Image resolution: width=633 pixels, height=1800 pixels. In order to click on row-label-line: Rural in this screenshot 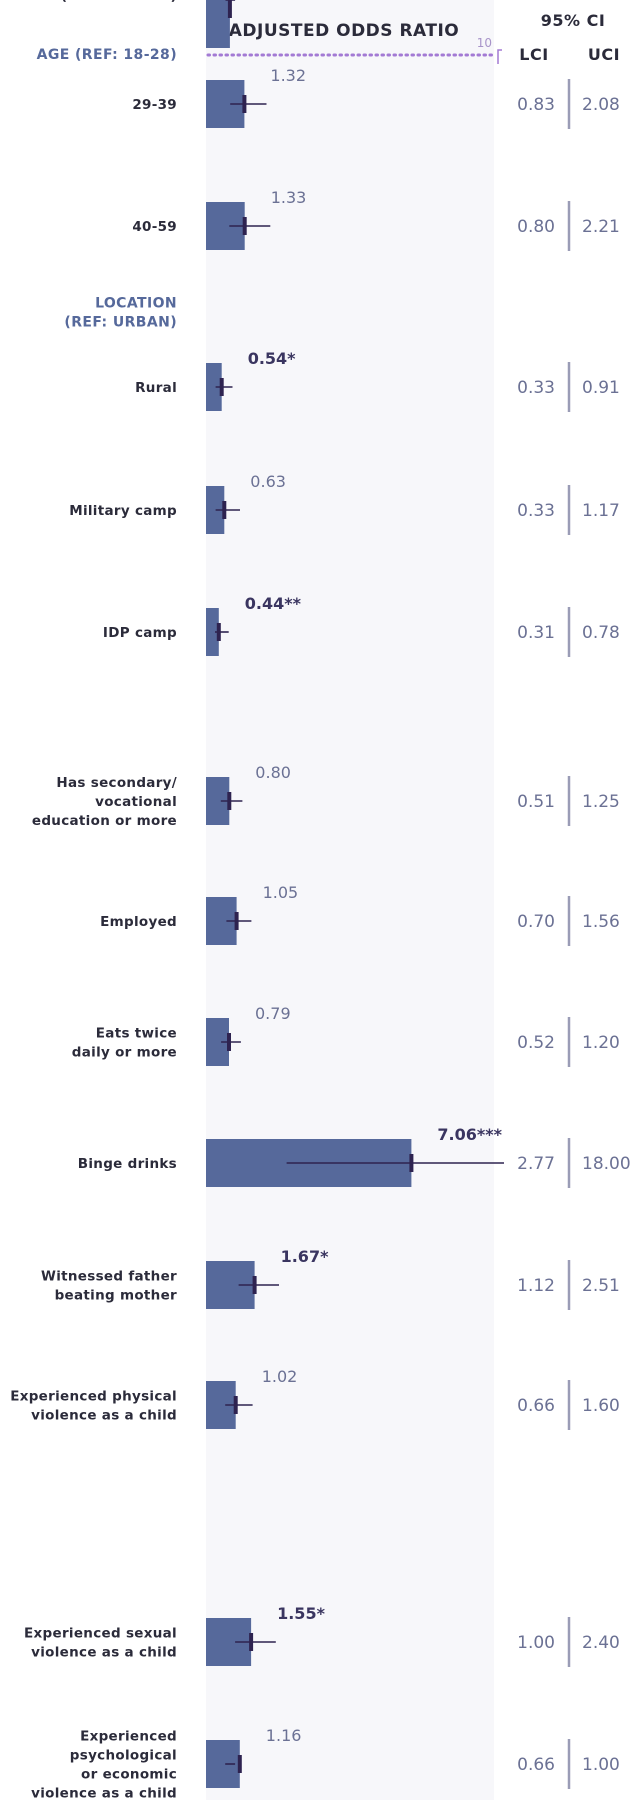, I will do `click(156, 388)`.